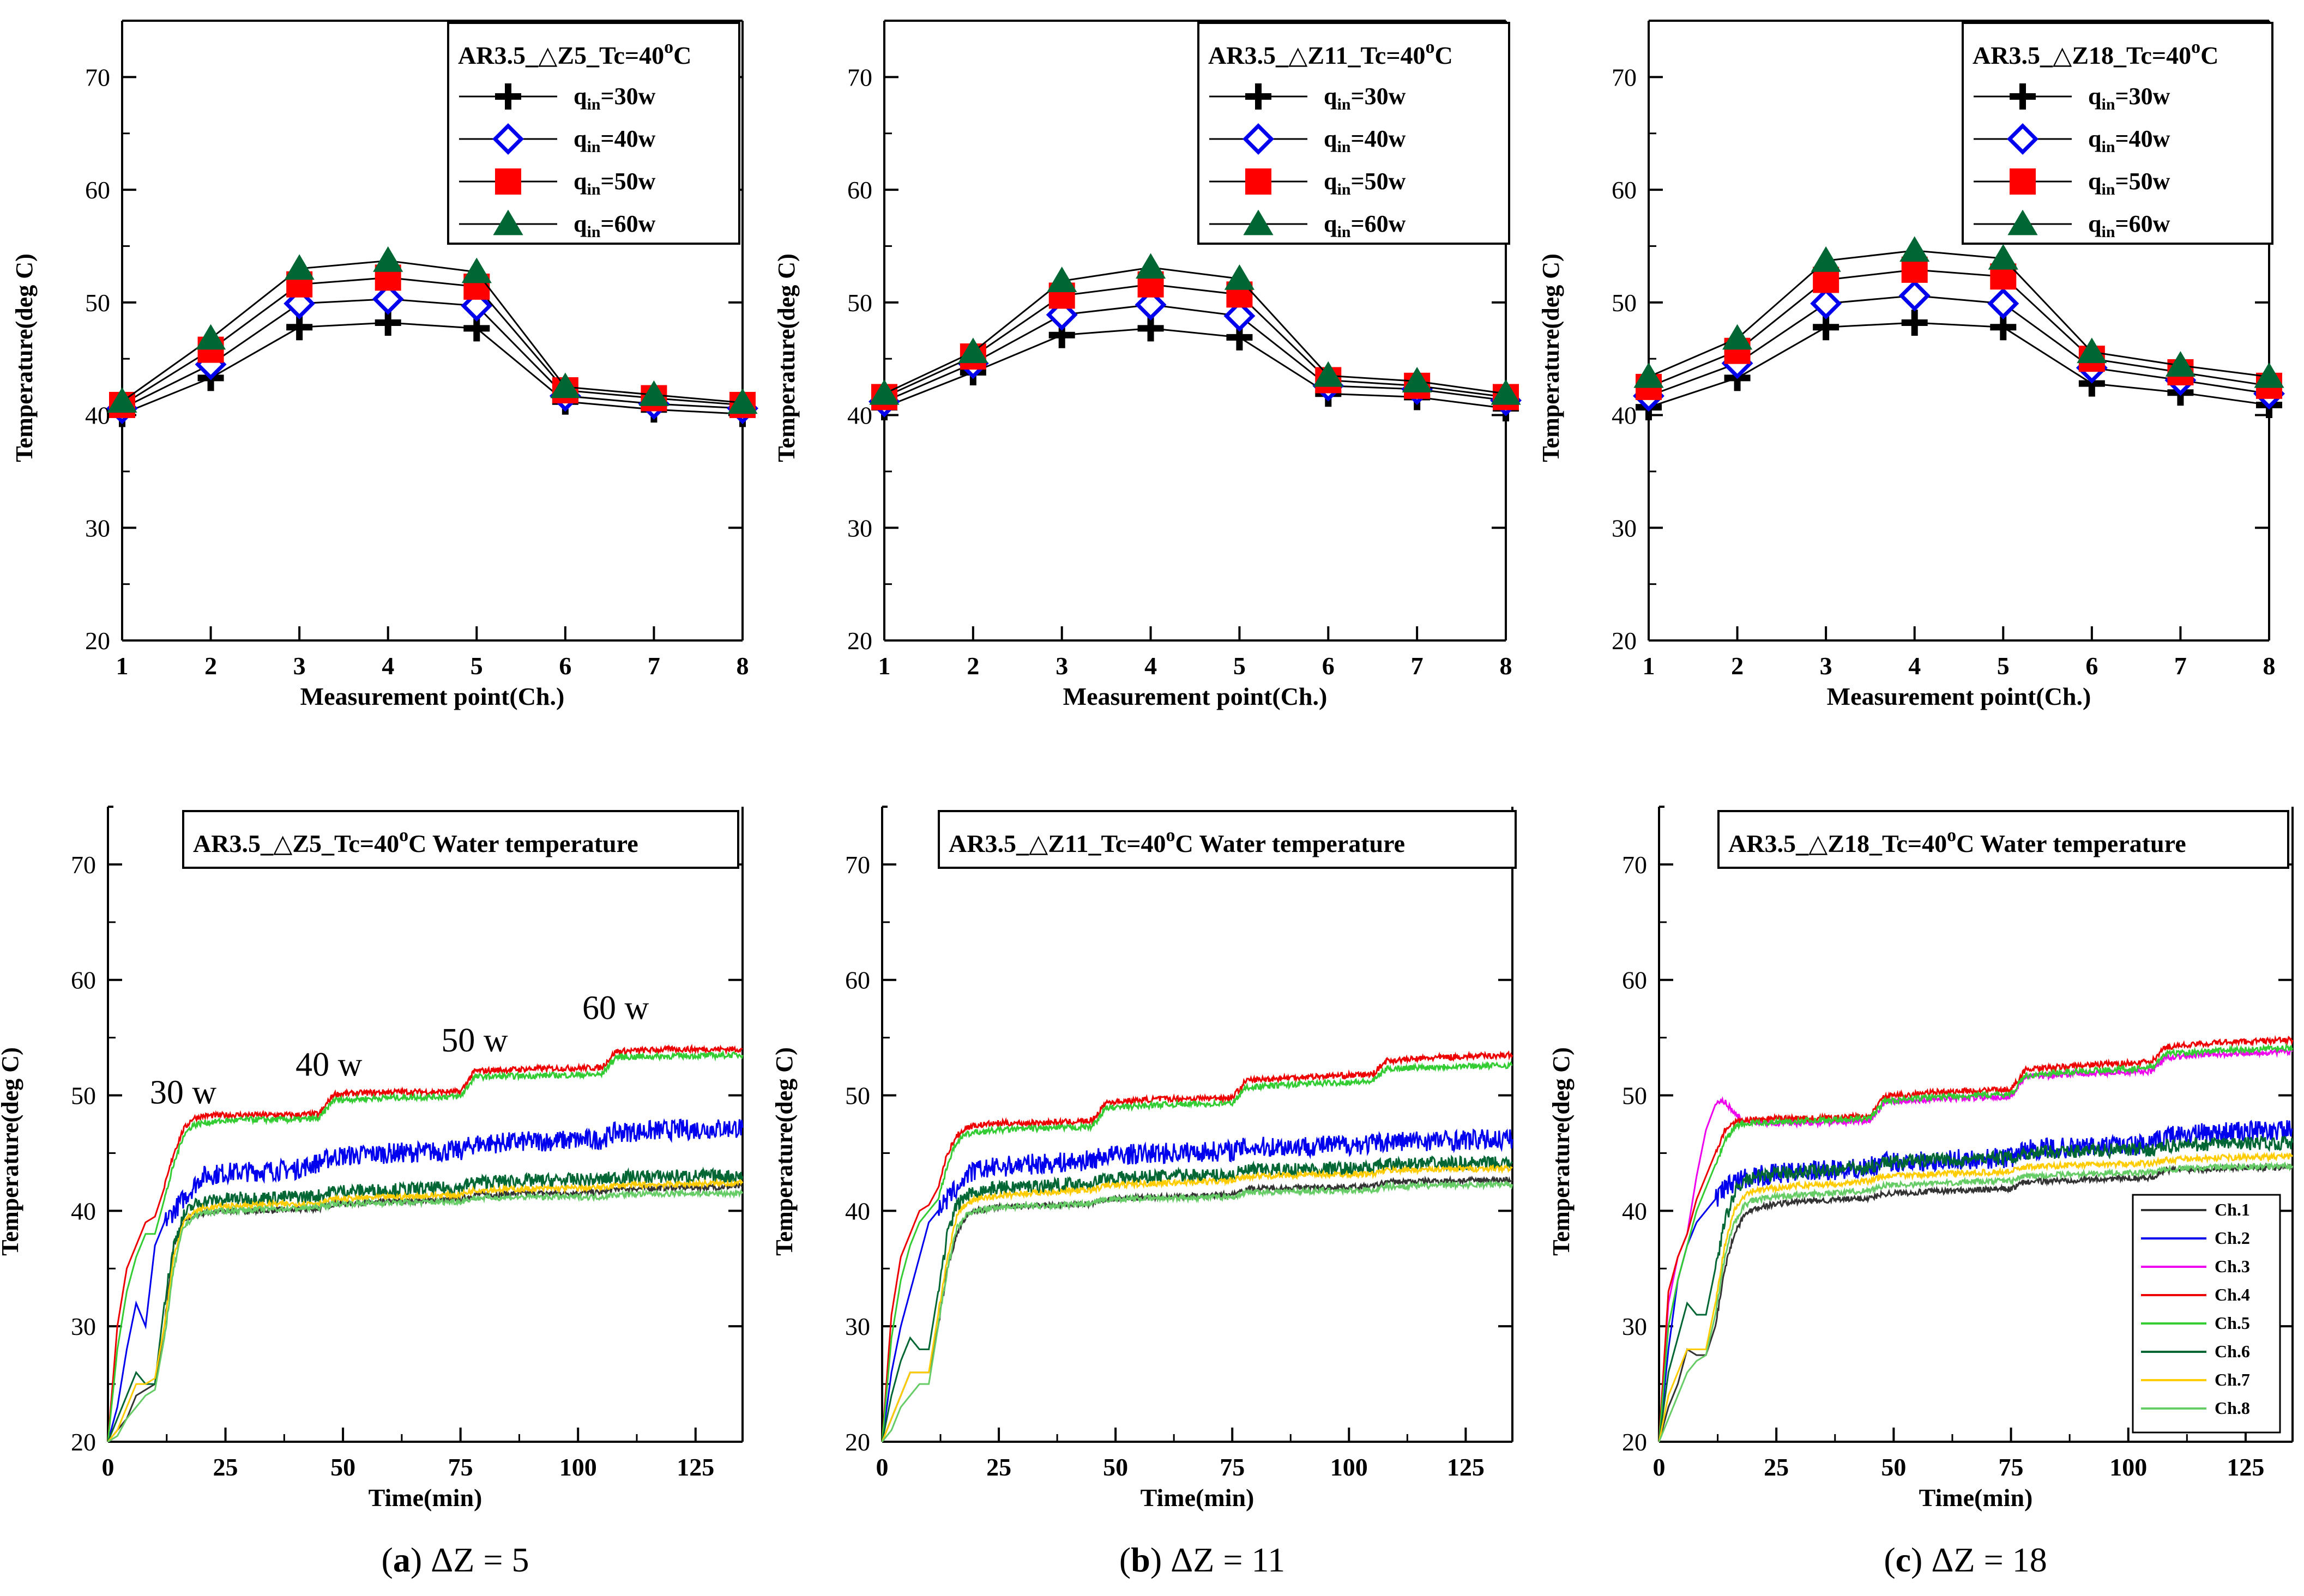 The height and width of the screenshot is (1596, 2304). What do you see at coordinates (415, 841) in the screenshot?
I see `chart-title: AR3.5_△Z5_Tc=40oC Water temperature` at bounding box center [415, 841].